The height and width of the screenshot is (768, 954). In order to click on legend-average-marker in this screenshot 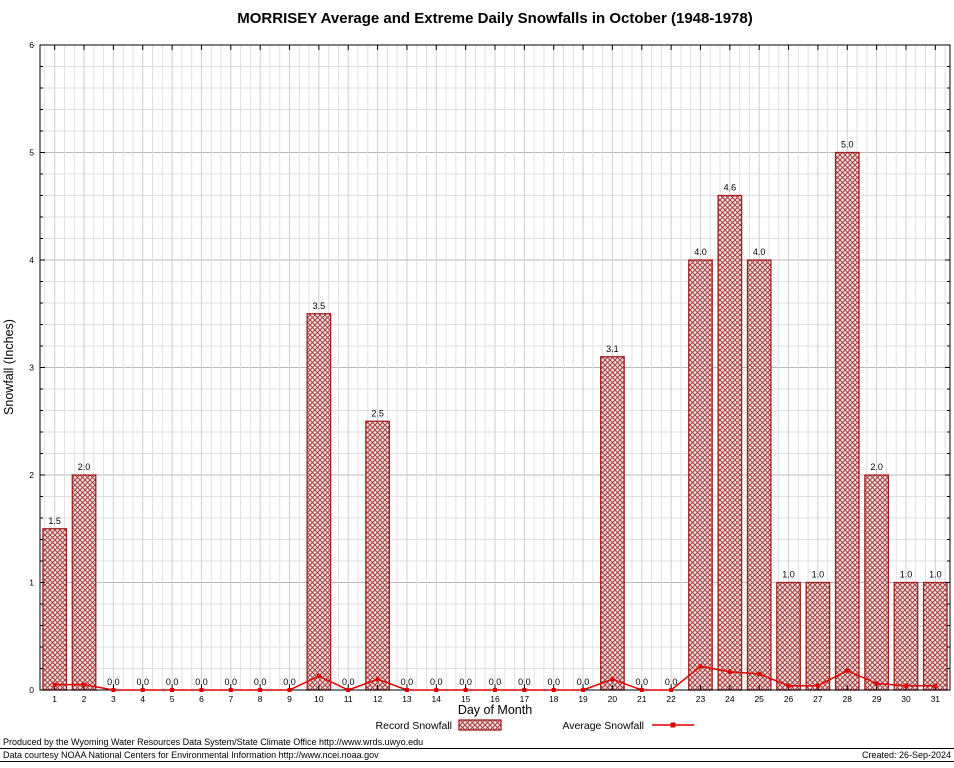, I will do `click(673, 725)`.